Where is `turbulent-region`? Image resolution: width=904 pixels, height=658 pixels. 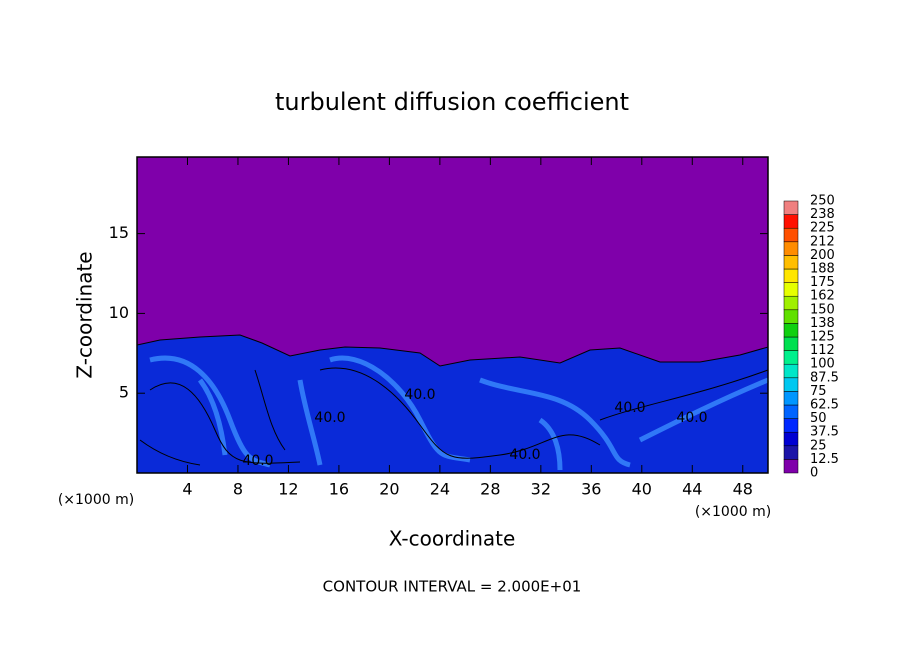 turbulent-region is located at coordinates (452, 404).